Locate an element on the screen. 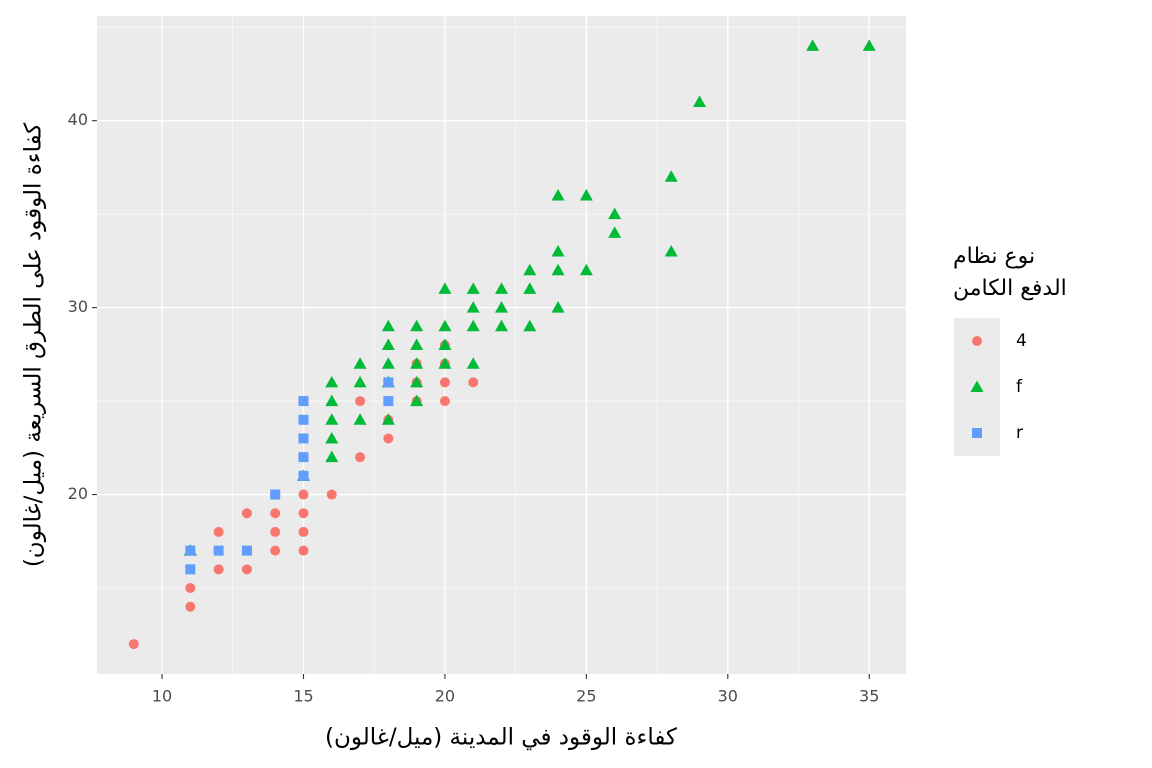 The width and height of the screenshot is (1152, 768). x-axis-title: كفاءة الوقود في المدينة (ميل/غالون) is located at coordinates (501, 738).